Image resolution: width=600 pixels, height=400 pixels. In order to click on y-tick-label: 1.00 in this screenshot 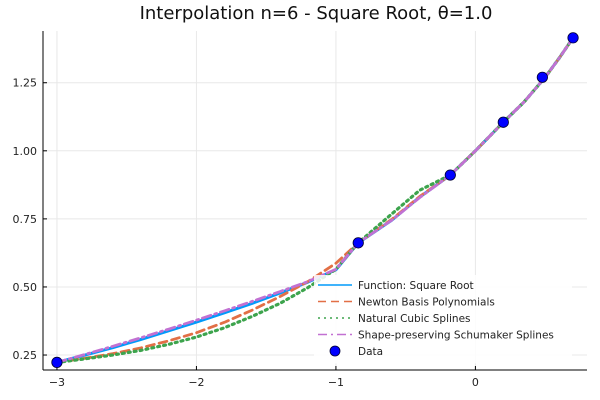, I will do `click(25, 151)`.